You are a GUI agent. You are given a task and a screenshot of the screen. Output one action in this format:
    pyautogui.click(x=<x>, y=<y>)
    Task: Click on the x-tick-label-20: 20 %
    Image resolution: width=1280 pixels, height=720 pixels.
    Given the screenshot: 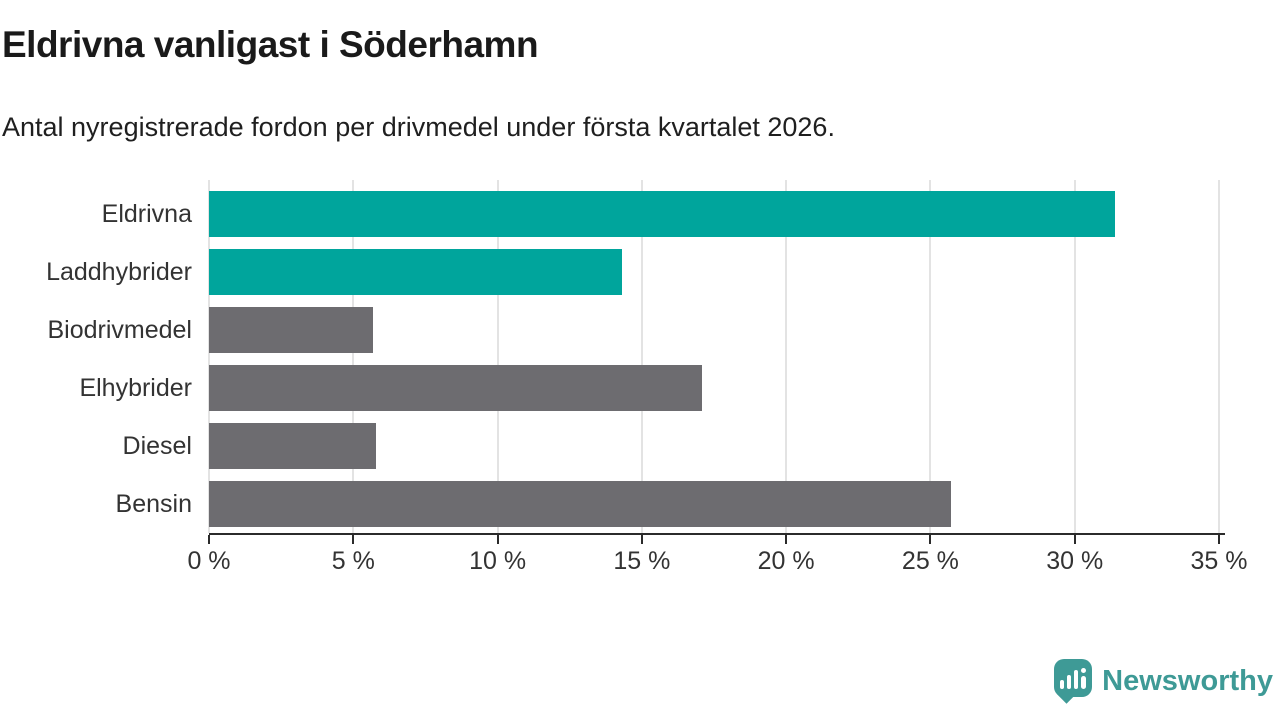 What is the action you would take?
    pyautogui.click(x=786, y=561)
    